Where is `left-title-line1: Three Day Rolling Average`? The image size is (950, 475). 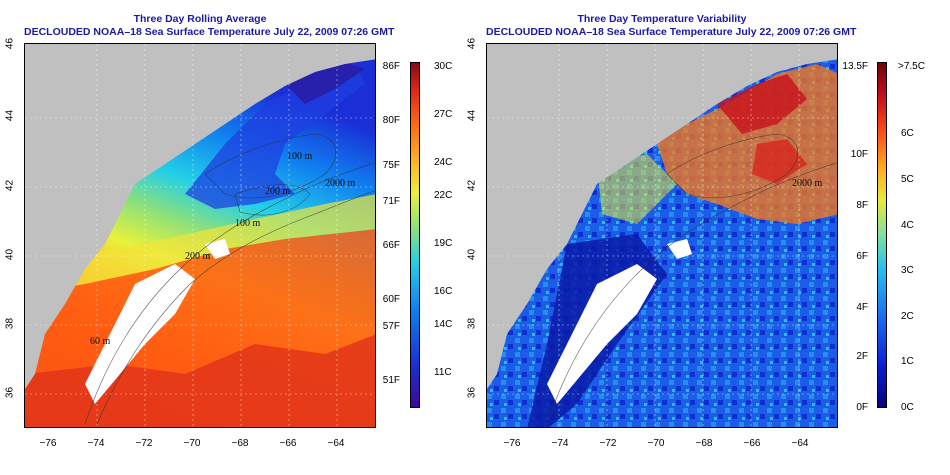 left-title-line1: Three Day Rolling Average is located at coordinates (200, 19).